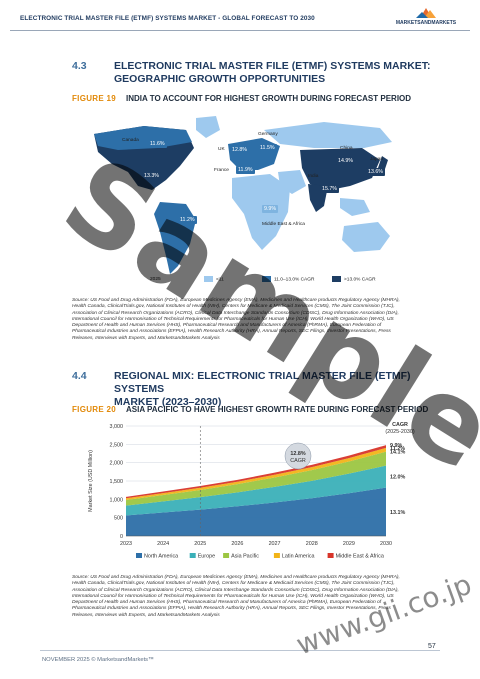 This screenshot has width=480, height=679. I want to click on legend-label-high: >13.0% CAGR, so click(360, 280).